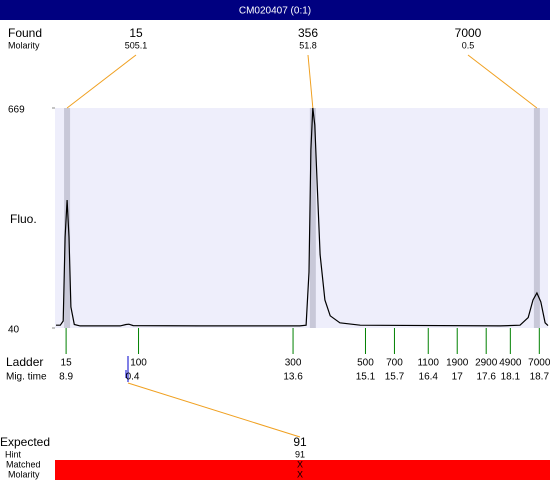  I want to click on title-bar, so click(275, 10).